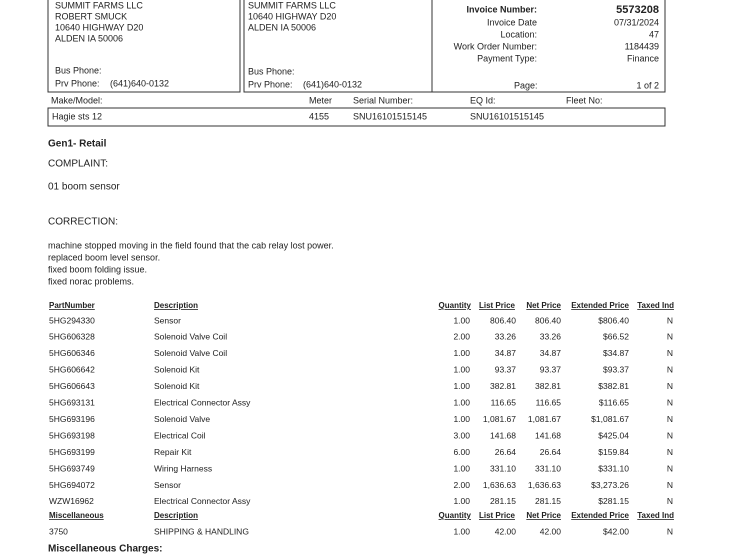  I want to click on table-cell: 93.37, so click(506, 370).